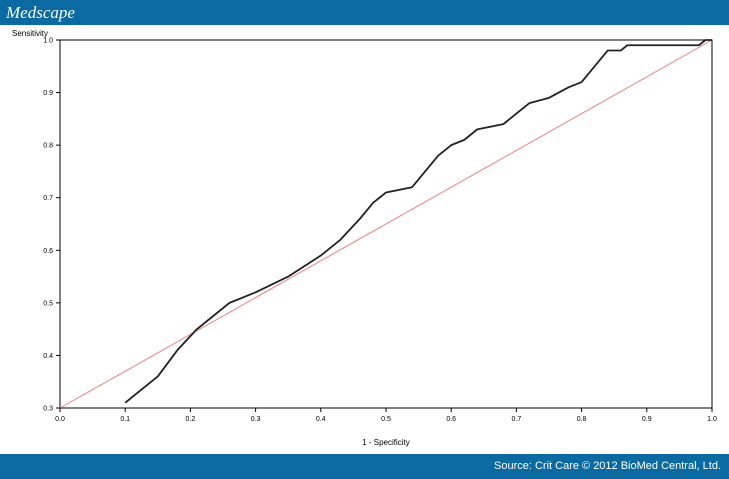  I want to click on x-axis-ticks: 0.0 0.1 0.2 0.3 0.4 0.5 0.6 0.7 0.8 0.9 1.0, so click(386, 415).